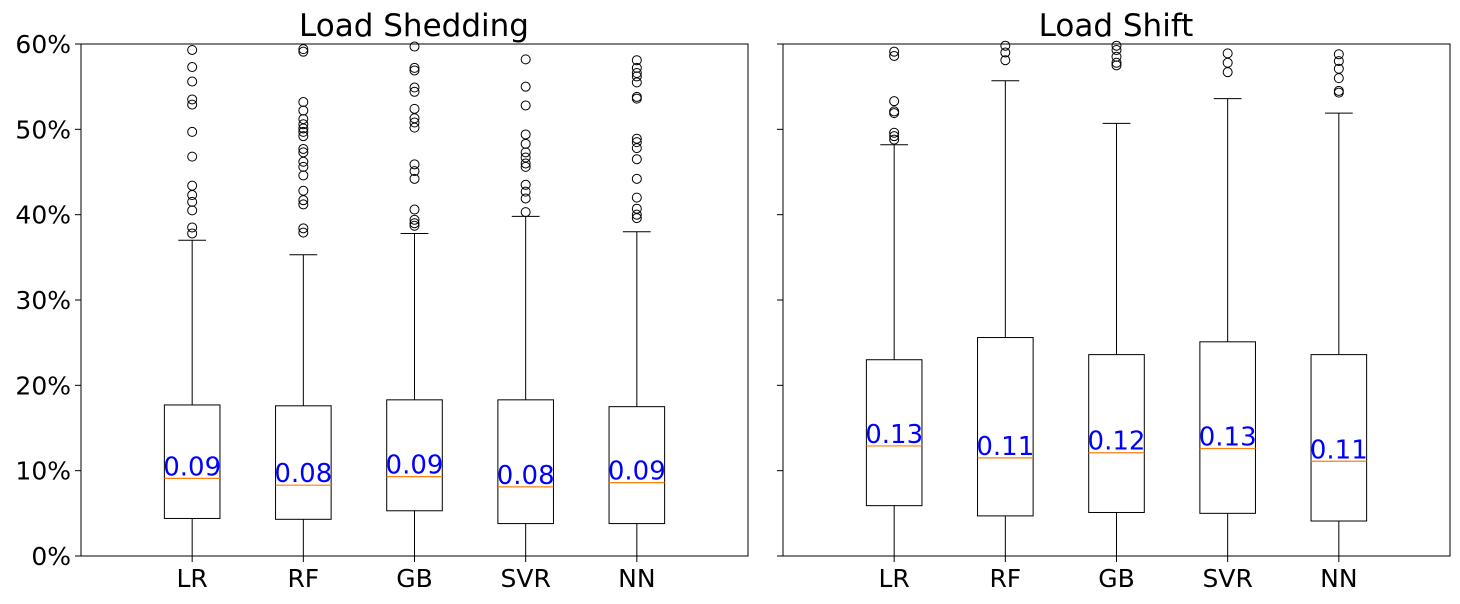 This screenshot has width=1460, height=604. What do you see at coordinates (1227, 578) in the screenshot?
I see `x-tick-label: SVR` at bounding box center [1227, 578].